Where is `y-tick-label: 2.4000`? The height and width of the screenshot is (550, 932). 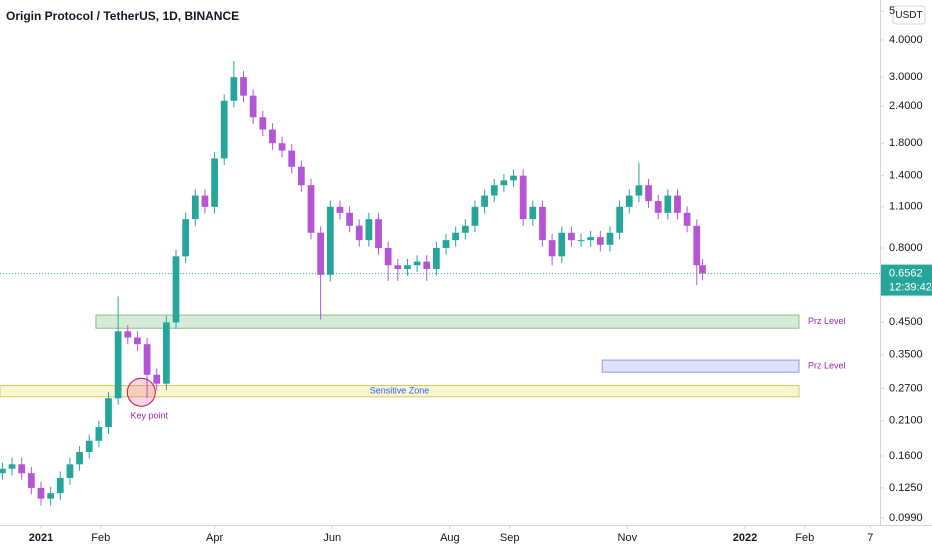 y-tick-label: 2.4000 is located at coordinates (906, 106).